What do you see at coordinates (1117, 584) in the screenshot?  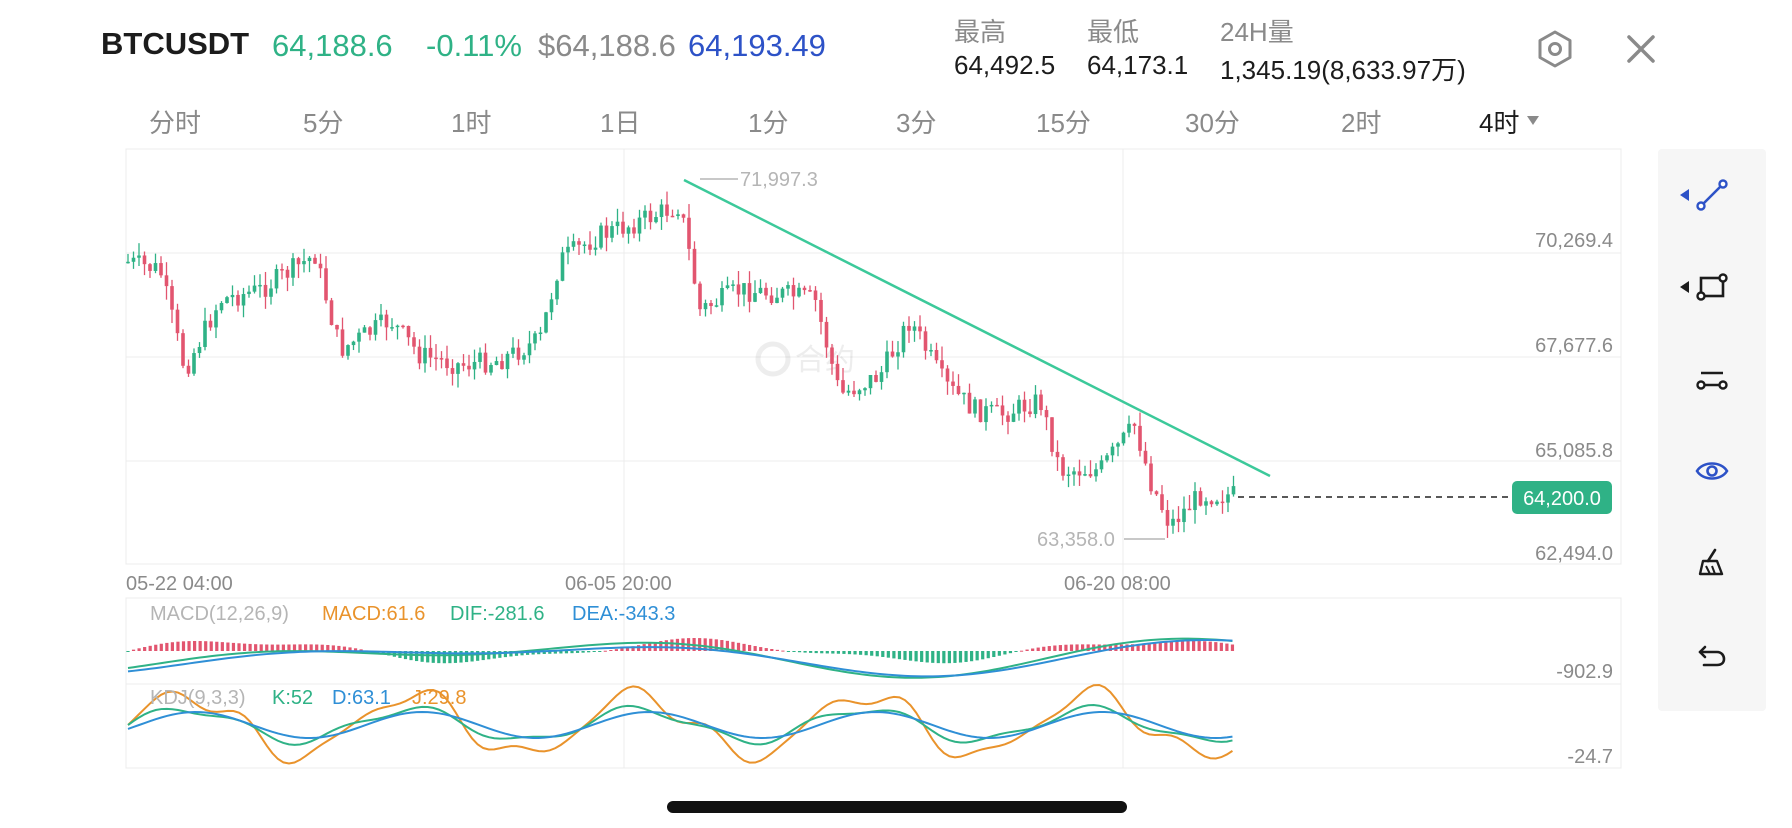 I see `x-axis-label: 06-20 08:00` at bounding box center [1117, 584].